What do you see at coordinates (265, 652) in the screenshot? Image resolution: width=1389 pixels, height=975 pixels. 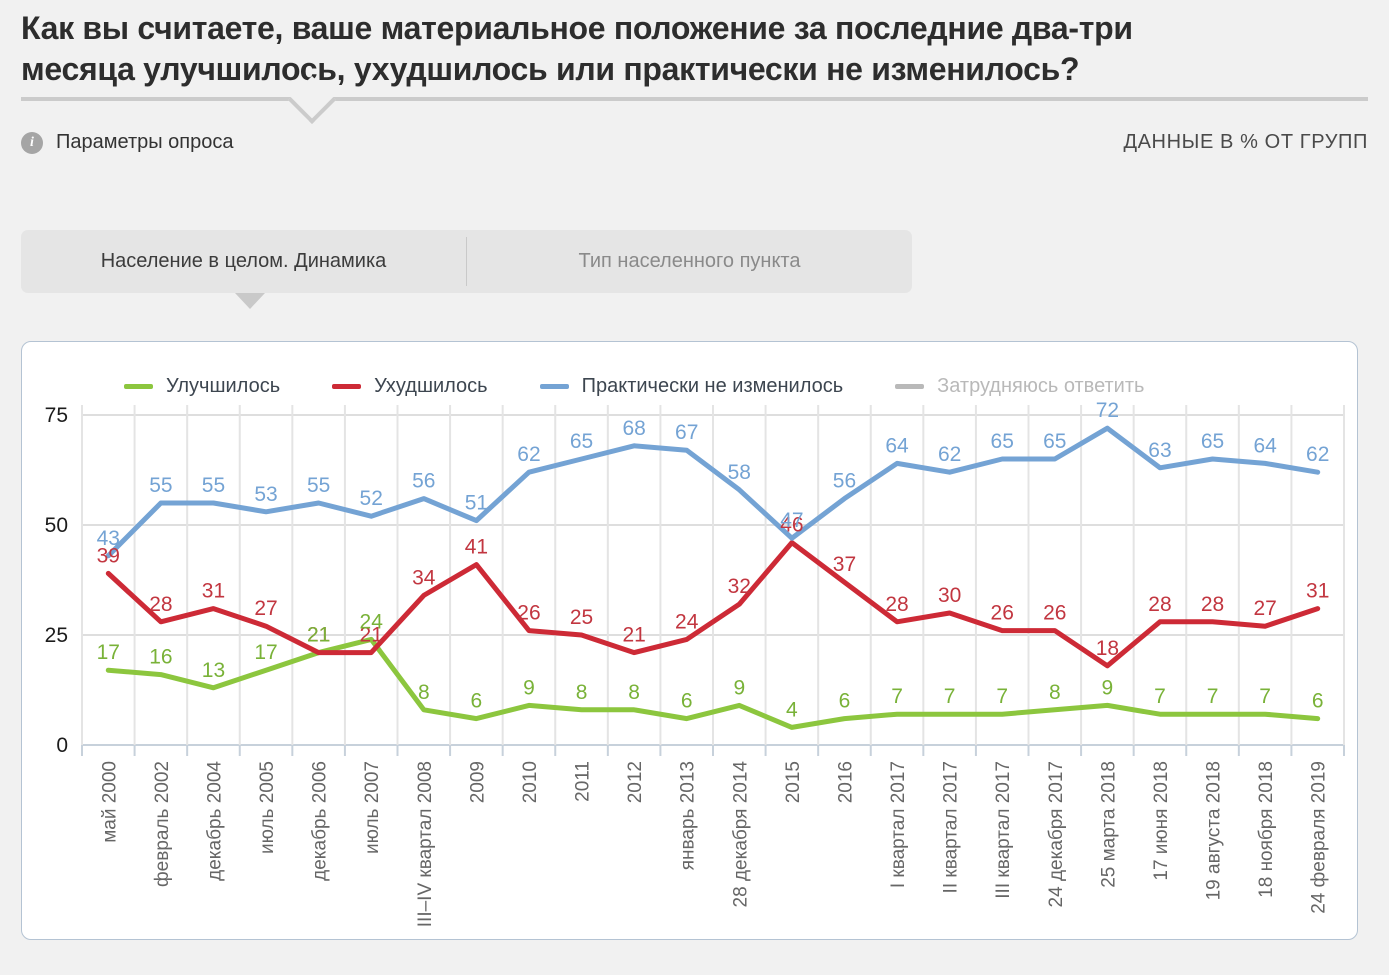 I see `data-label-improved: 17` at bounding box center [265, 652].